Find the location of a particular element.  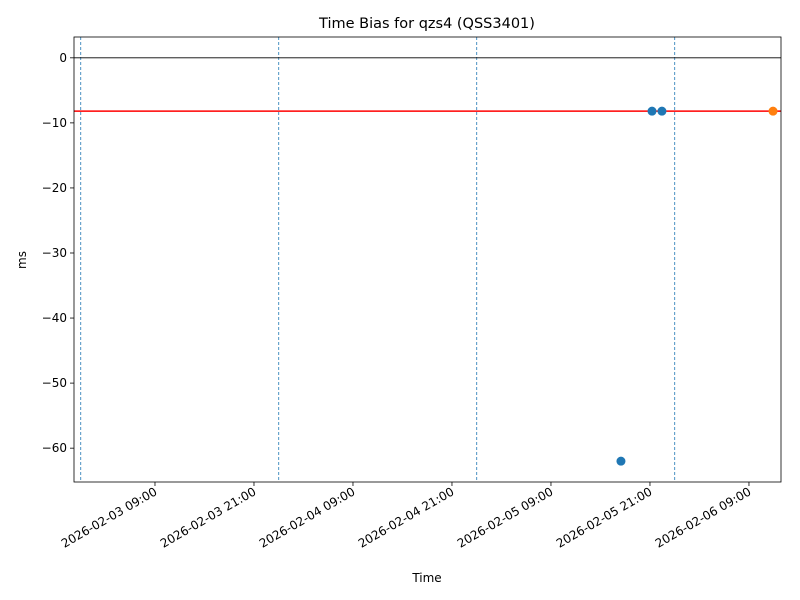

x-tick-label: 2026-02-06 09:00 is located at coordinates (703, 517).